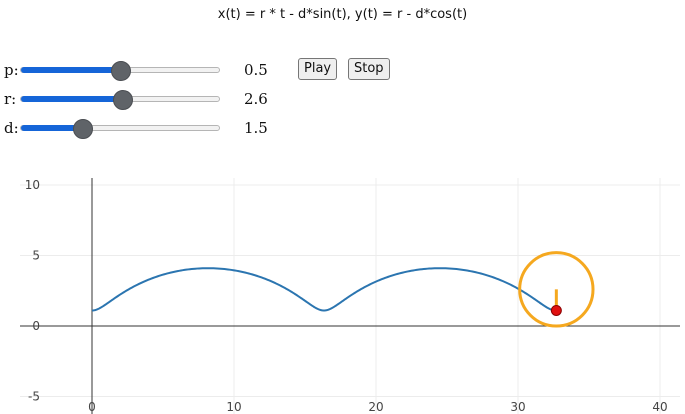  Describe the element at coordinates (52, 128) in the screenshot. I see `slider-d-fill` at that location.